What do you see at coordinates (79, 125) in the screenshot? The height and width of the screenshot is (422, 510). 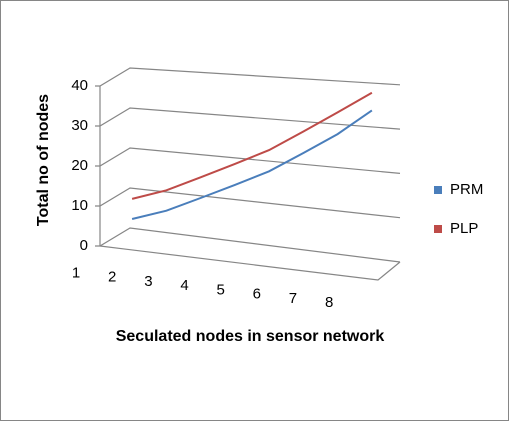 I see `y-tick-label: 30` at bounding box center [79, 125].